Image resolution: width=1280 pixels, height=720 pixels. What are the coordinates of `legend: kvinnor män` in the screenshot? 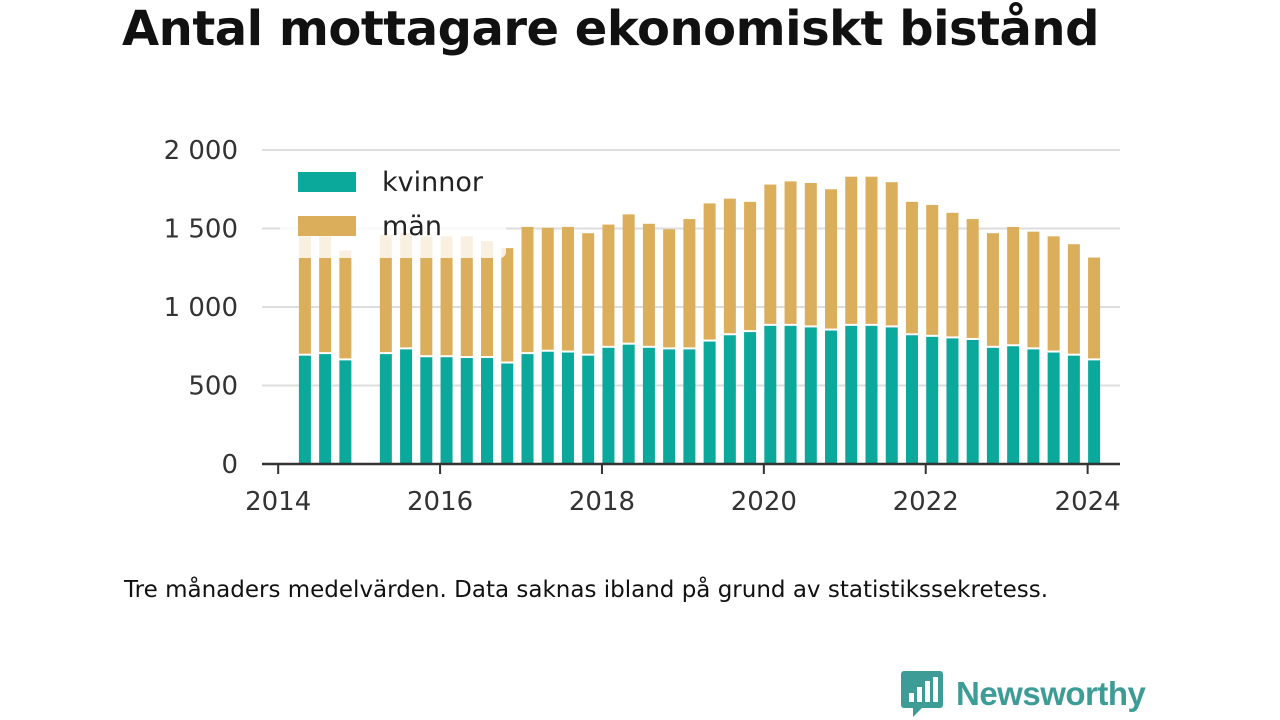 It's located at (393, 207).